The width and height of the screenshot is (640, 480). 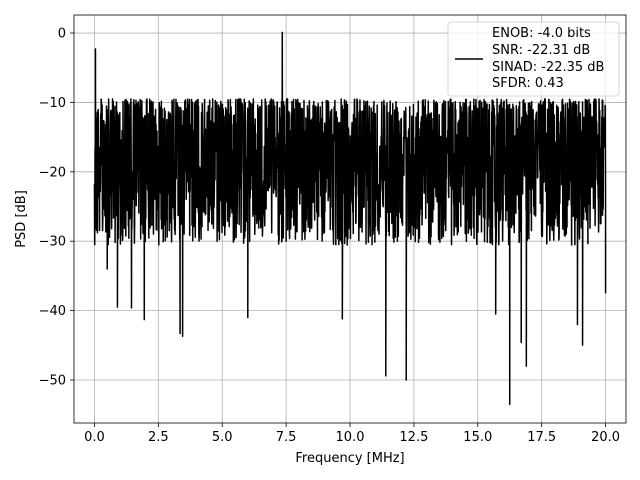 I want to click on legend-box, so click(x=533, y=59).